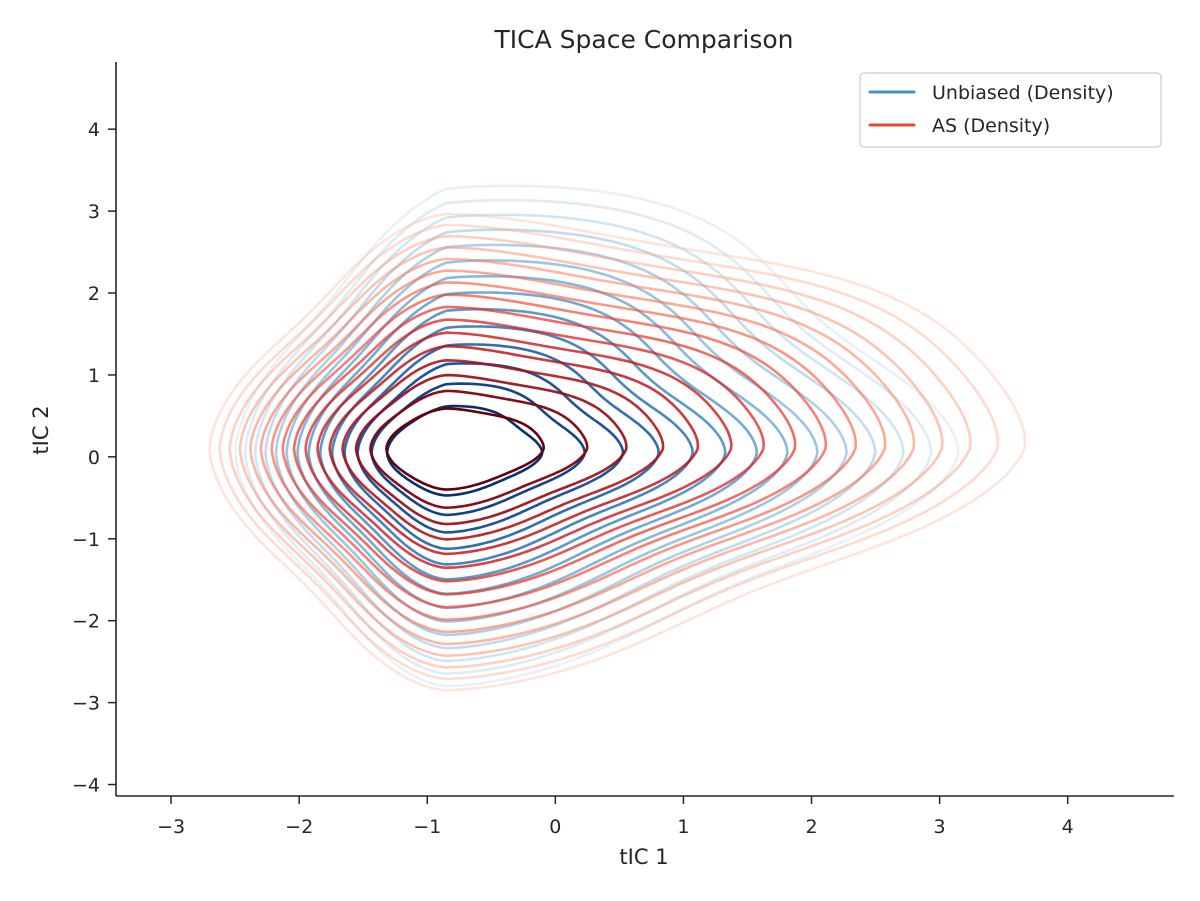 Image resolution: width=1200 pixels, height=901 pixels. I want to click on y-tick-label: 4, so click(94, 130).